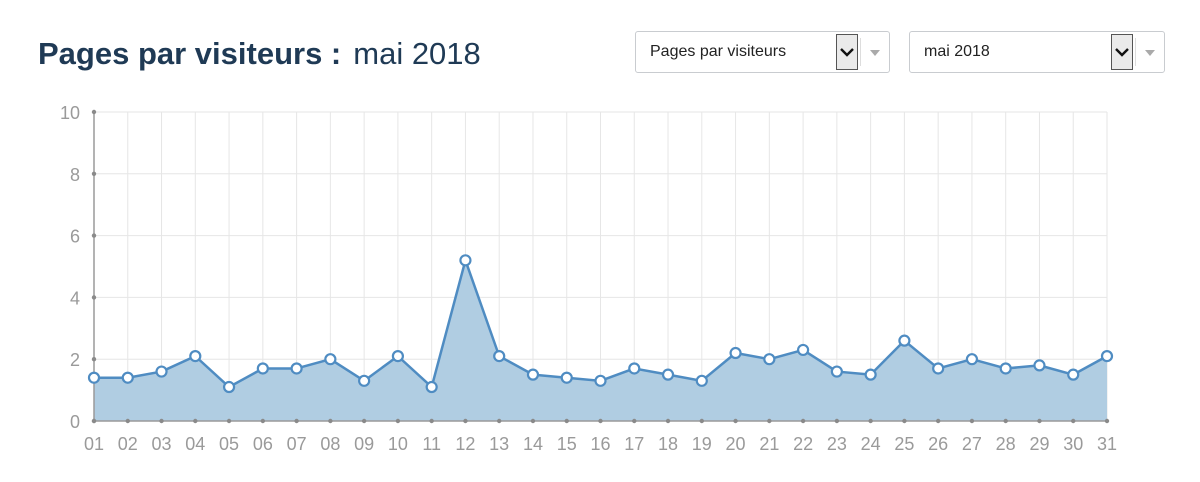 This screenshot has width=1200, height=482. What do you see at coordinates (837, 444) in the screenshot?
I see `x-tick-label: 23` at bounding box center [837, 444].